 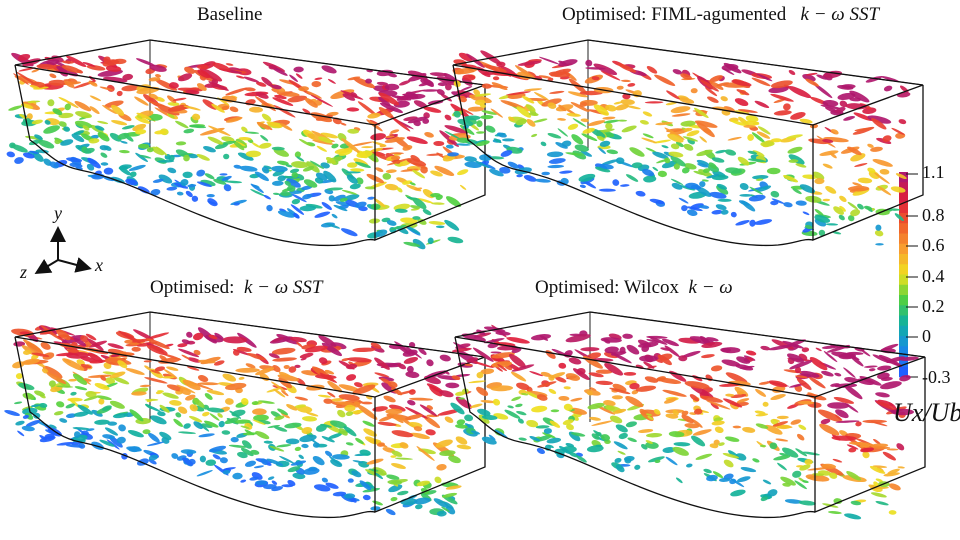 I want to click on panel-title-baseline: Baseline, so click(x=230, y=14).